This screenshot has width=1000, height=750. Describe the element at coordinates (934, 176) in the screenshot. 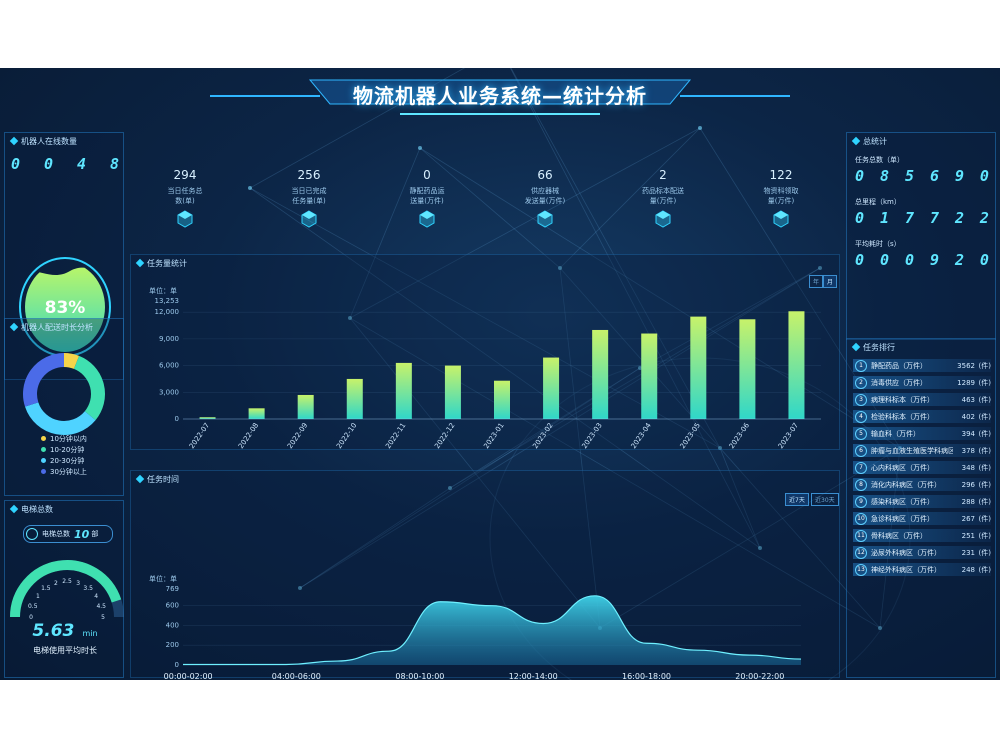

I see `totals-digit: 6` at that location.